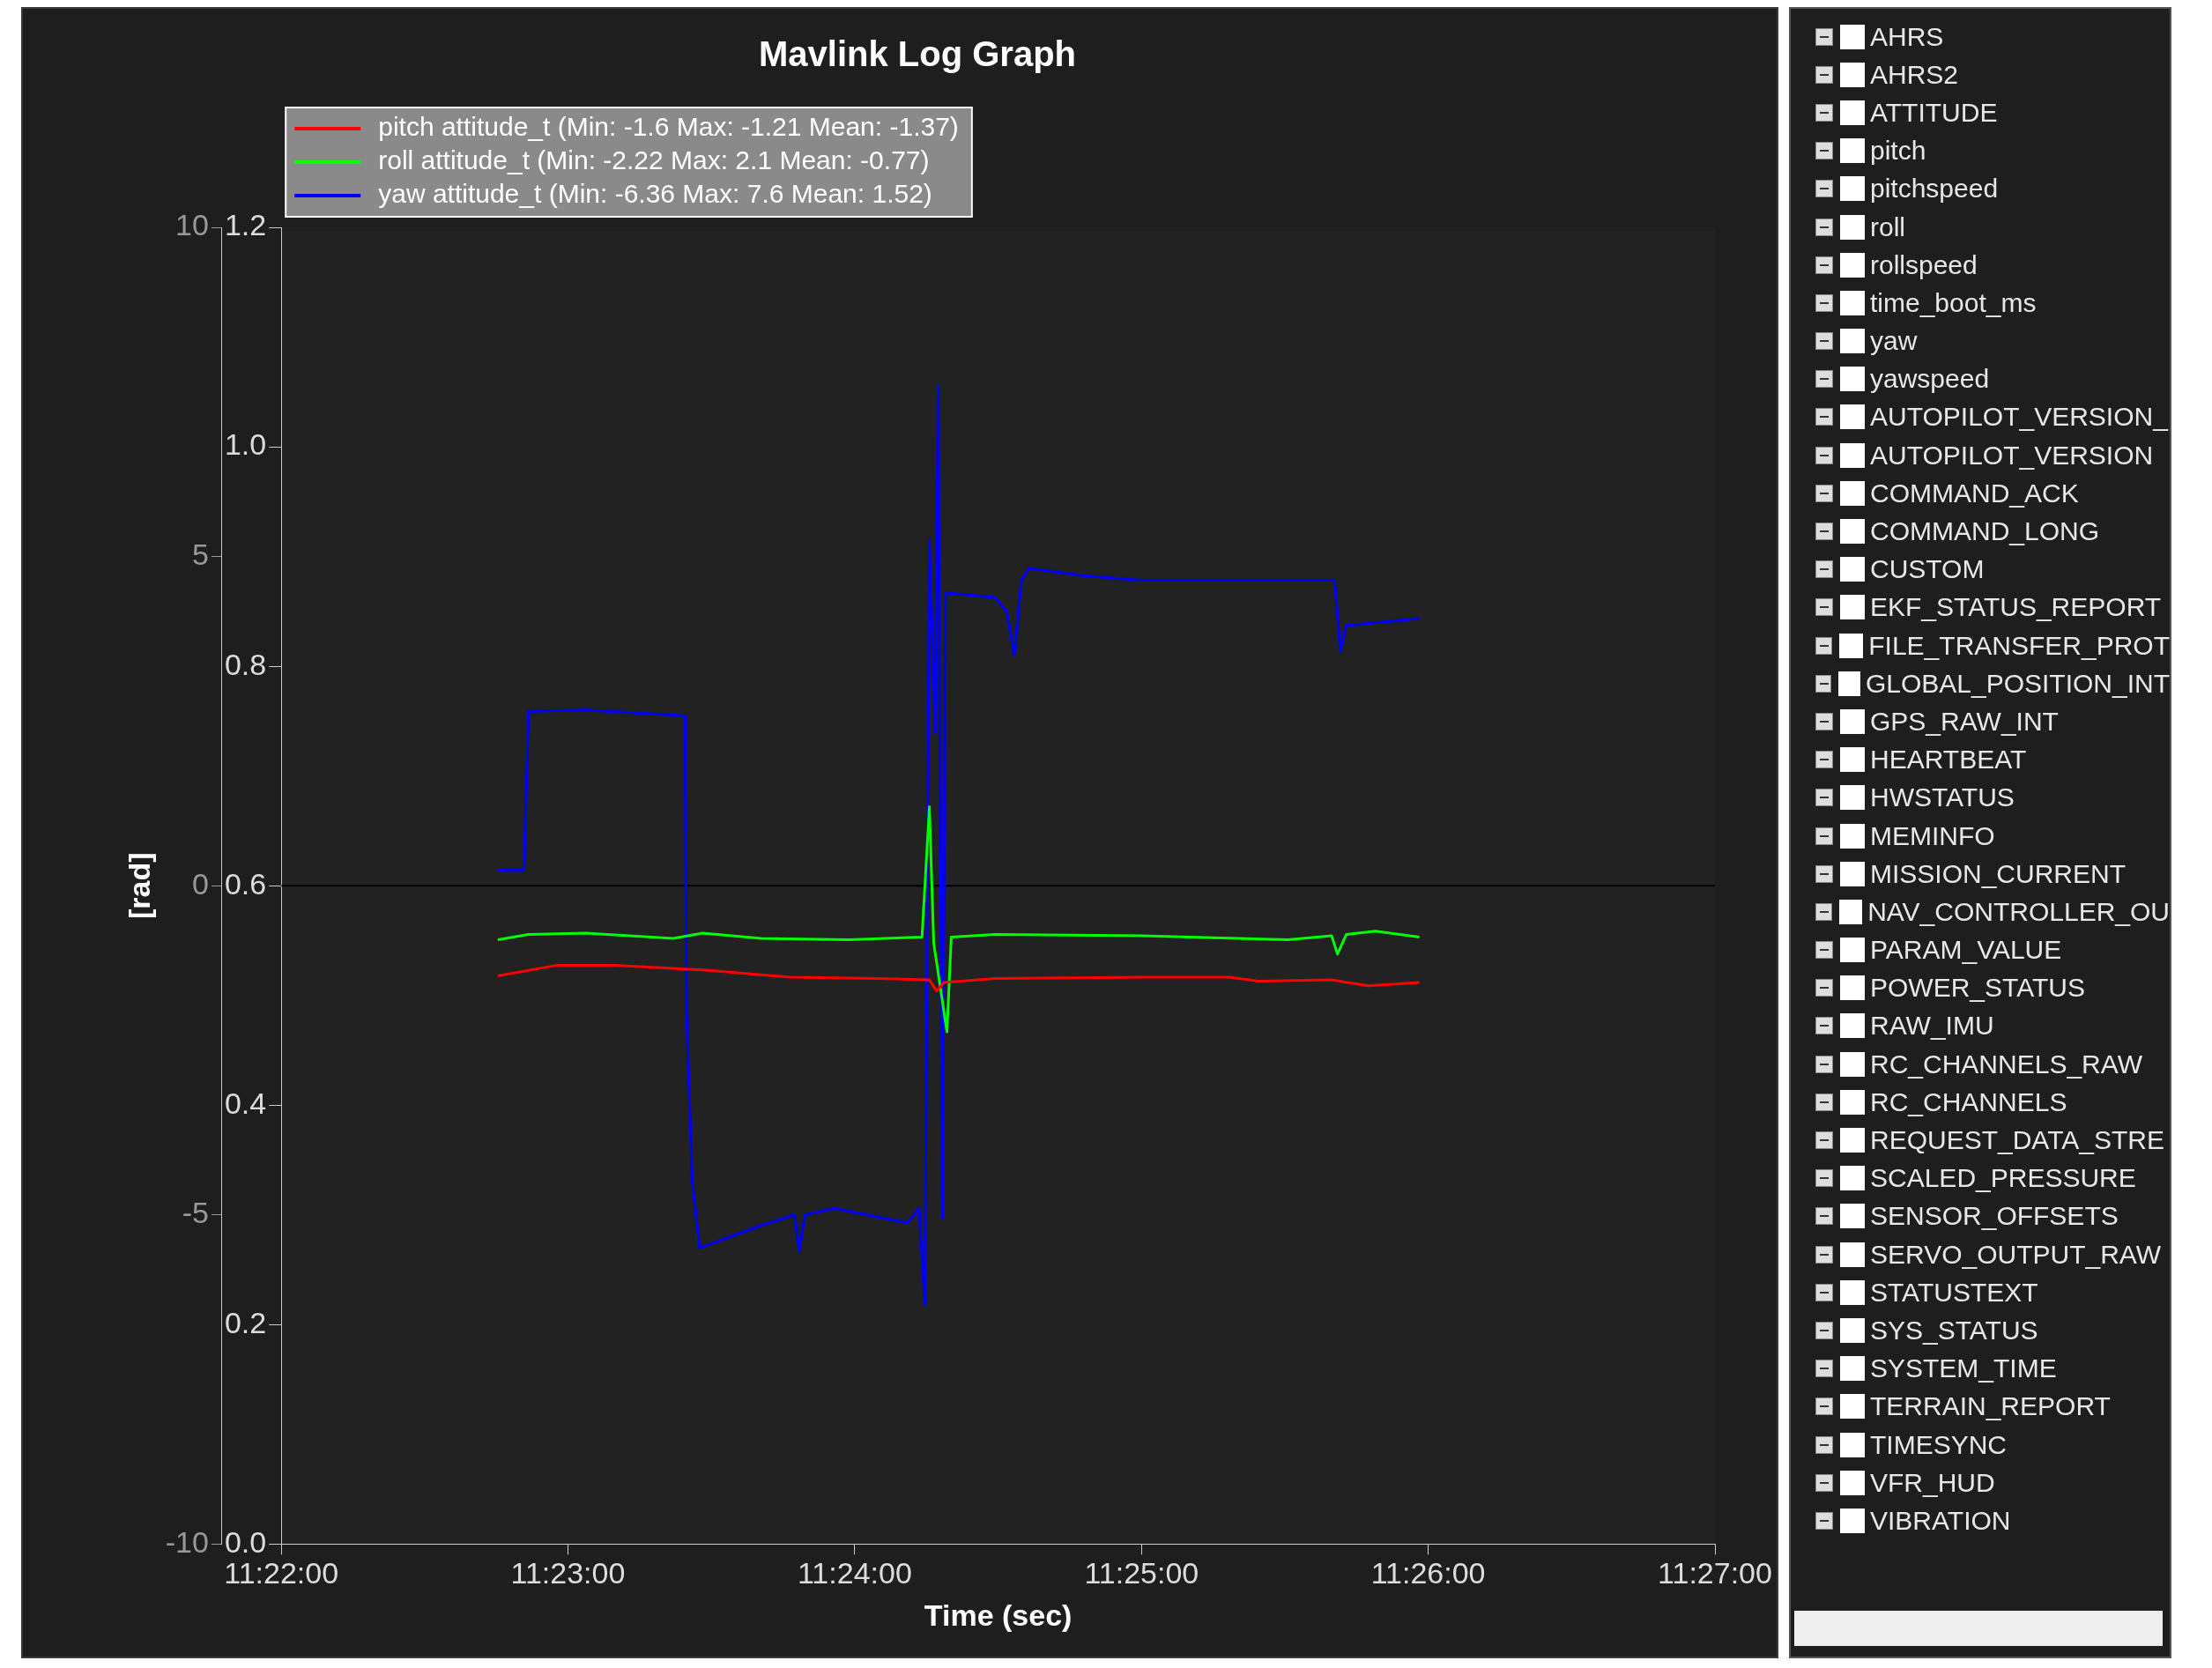  What do you see at coordinates (195, 1213) in the screenshot?
I see `y-tick-label: -5` at bounding box center [195, 1213].